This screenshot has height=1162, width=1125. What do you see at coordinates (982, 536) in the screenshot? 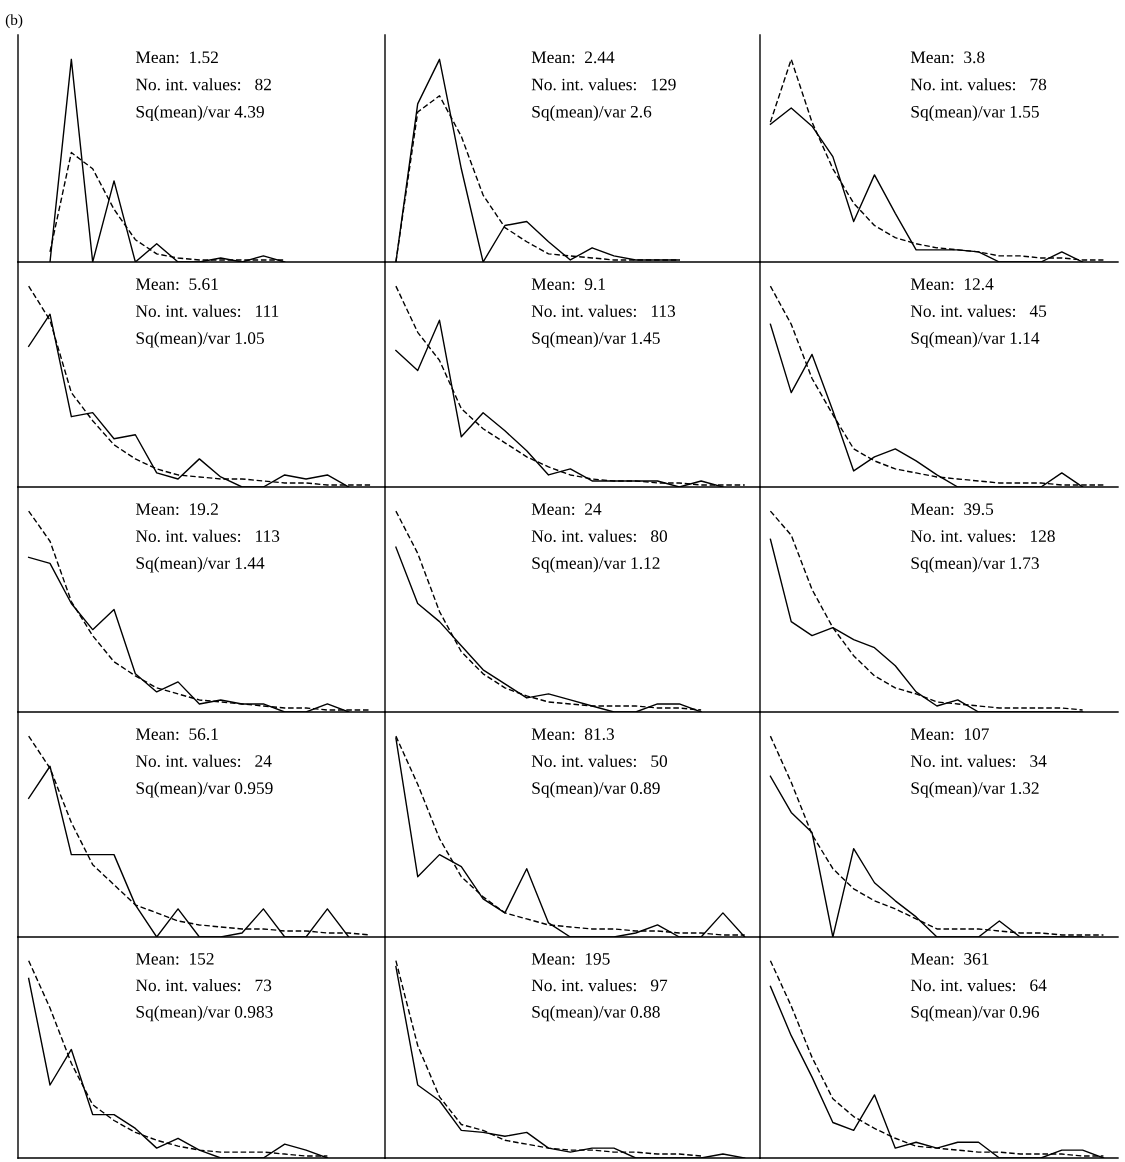
I see `annotation: No. int. values: 128` at bounding box center [982, 536].